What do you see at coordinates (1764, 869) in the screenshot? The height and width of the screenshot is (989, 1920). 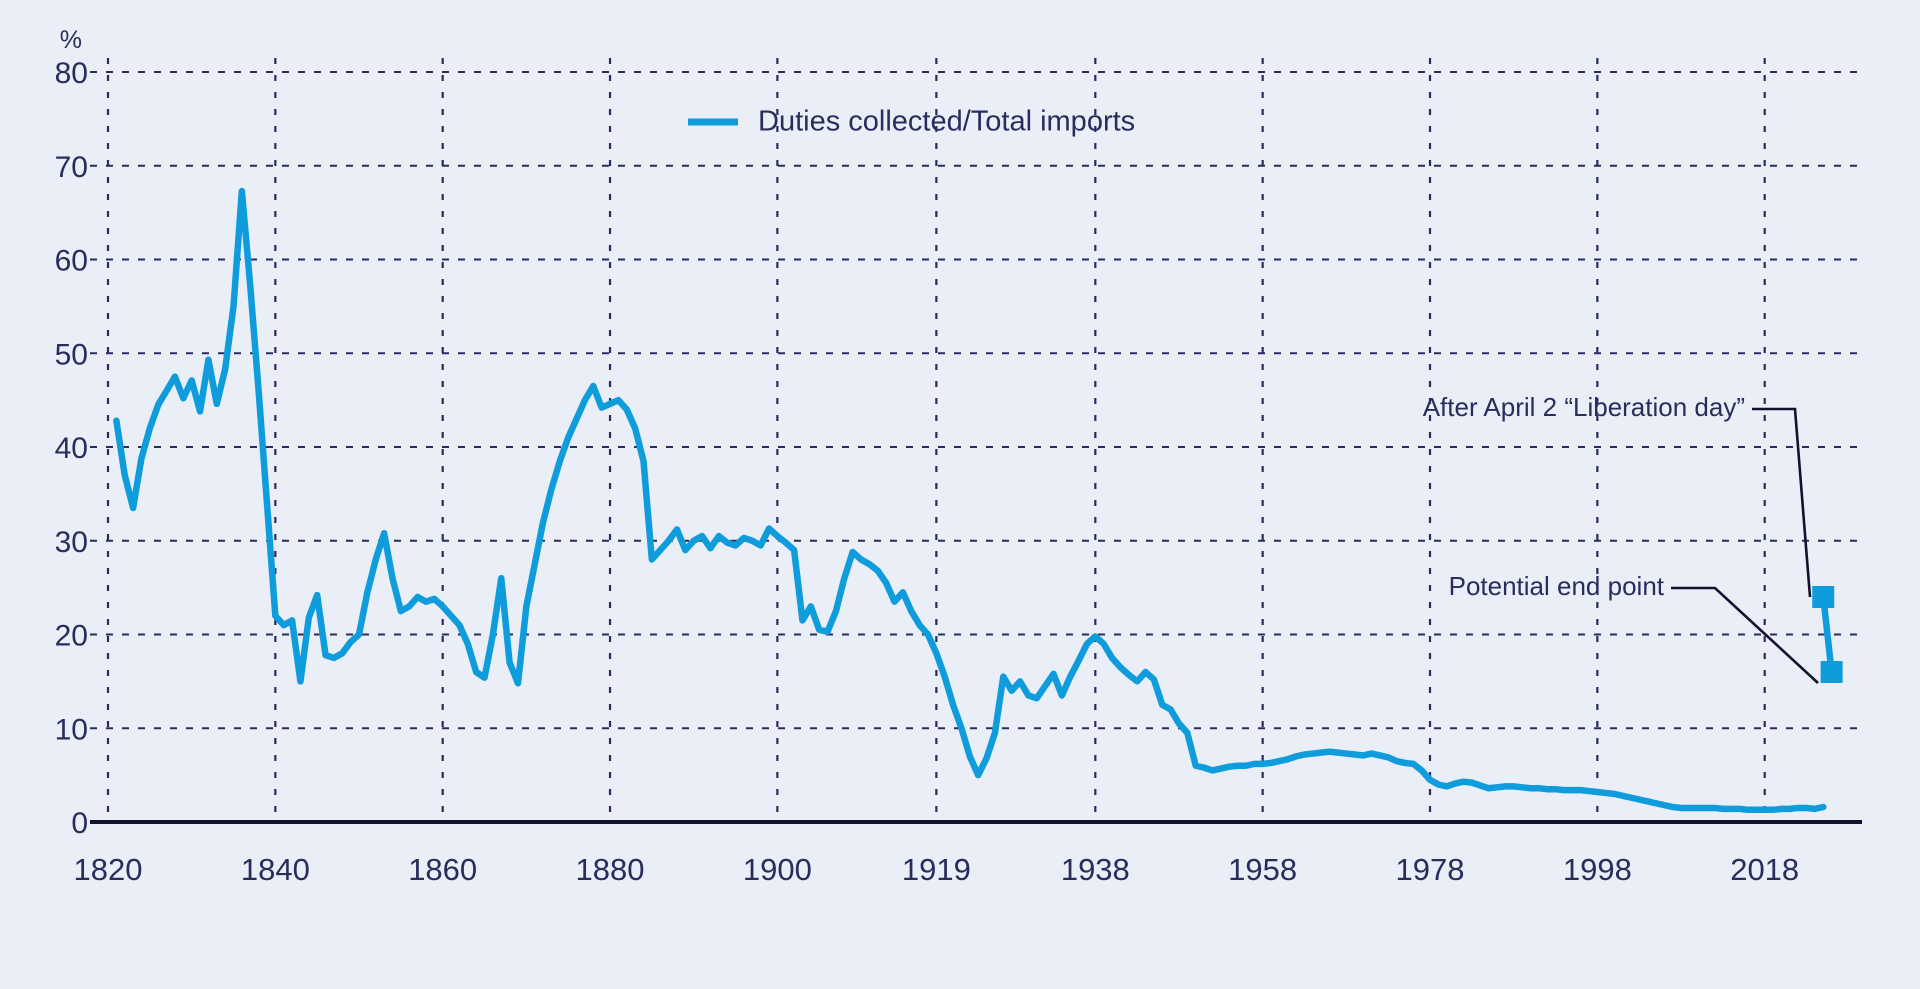 I see `x-axis-tick-label: 2018` at bounding box center [1764, 869].